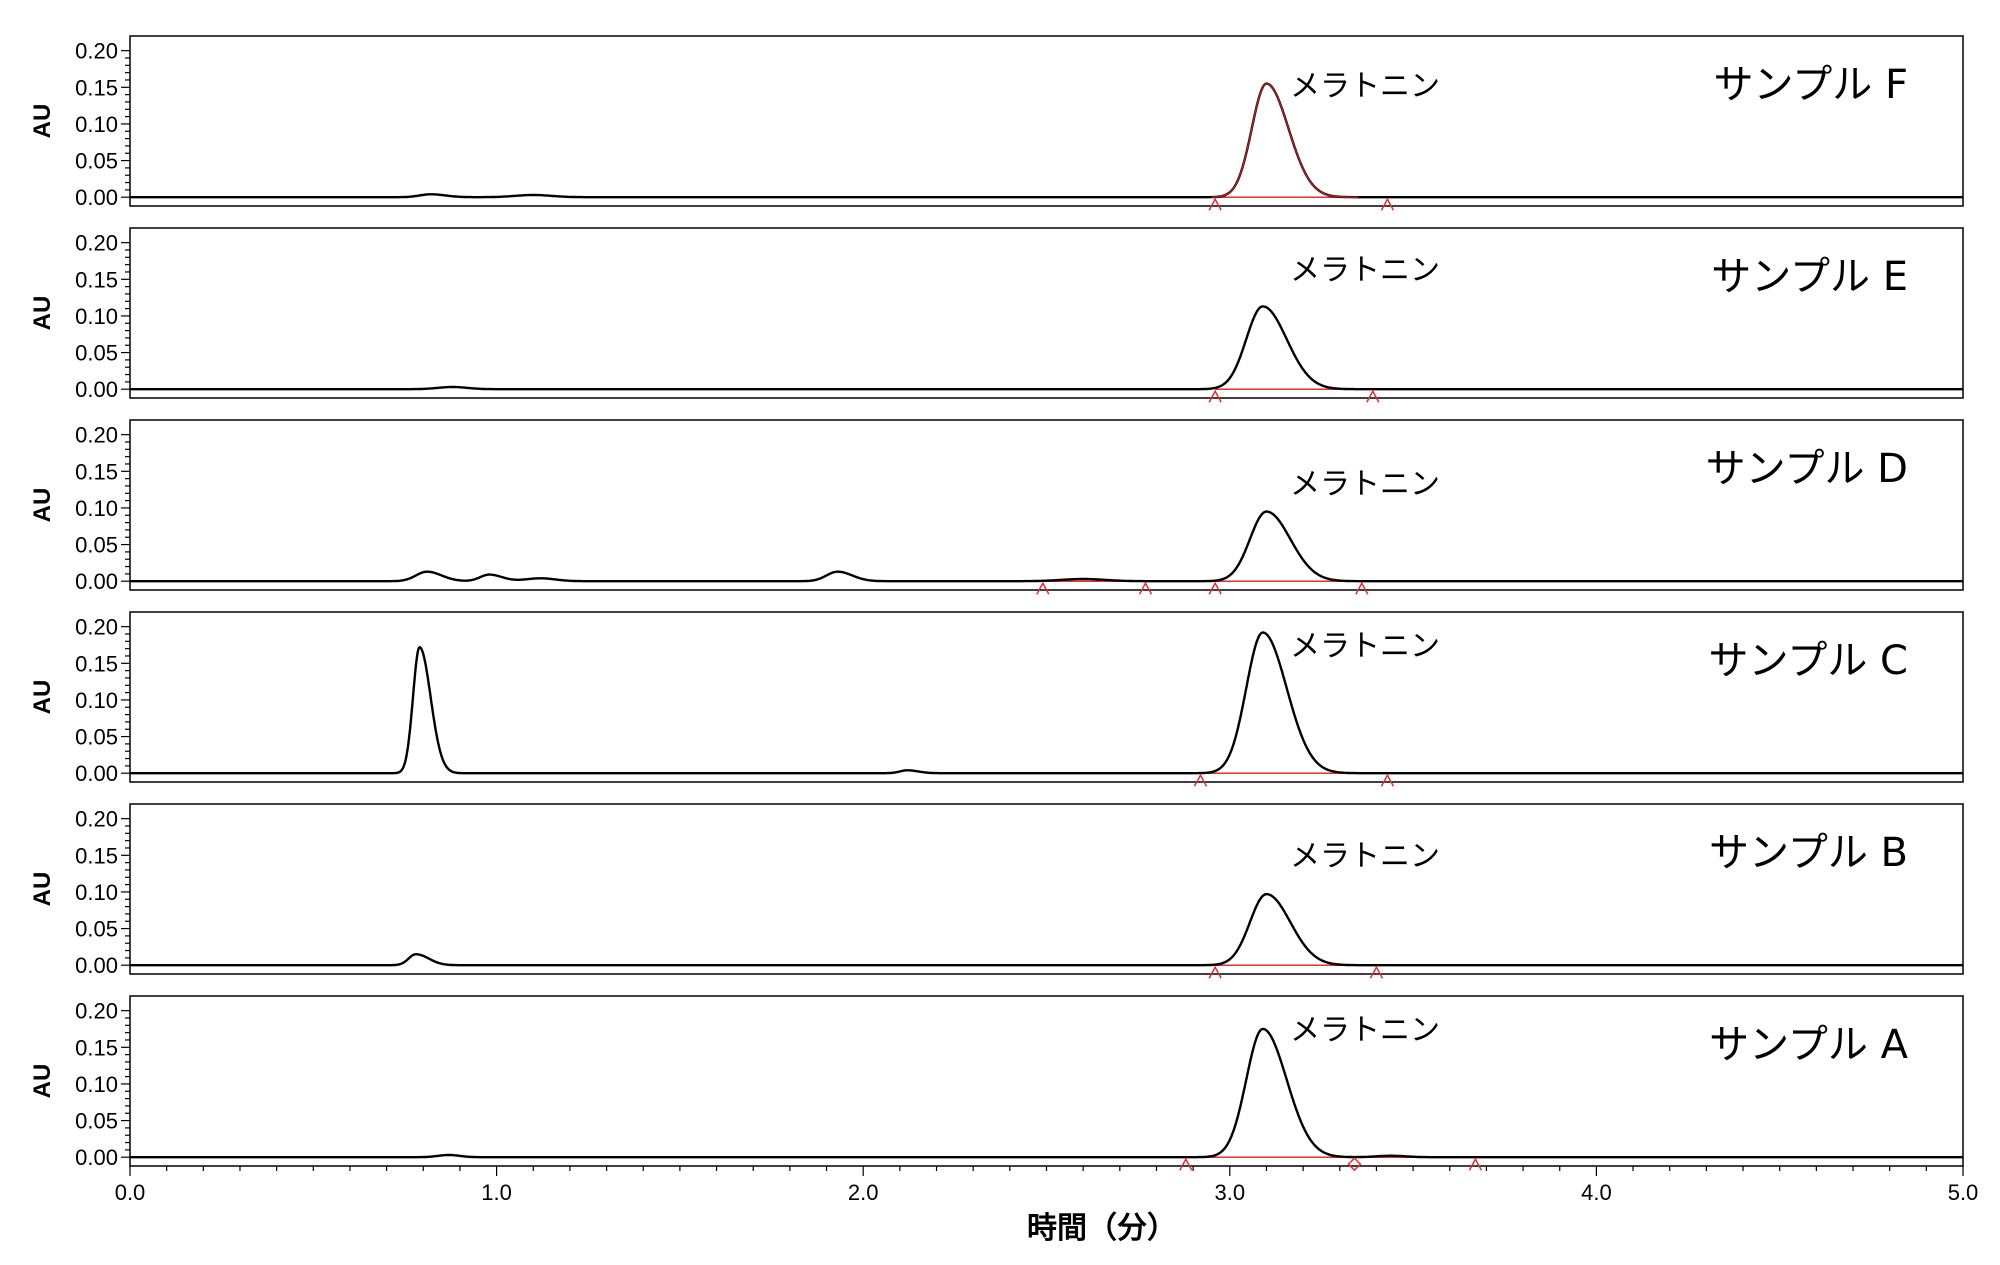 The height and width of the screenshot is (1265, 2000). I want to click on sample-label: サンプル B, so click(1808, 853).